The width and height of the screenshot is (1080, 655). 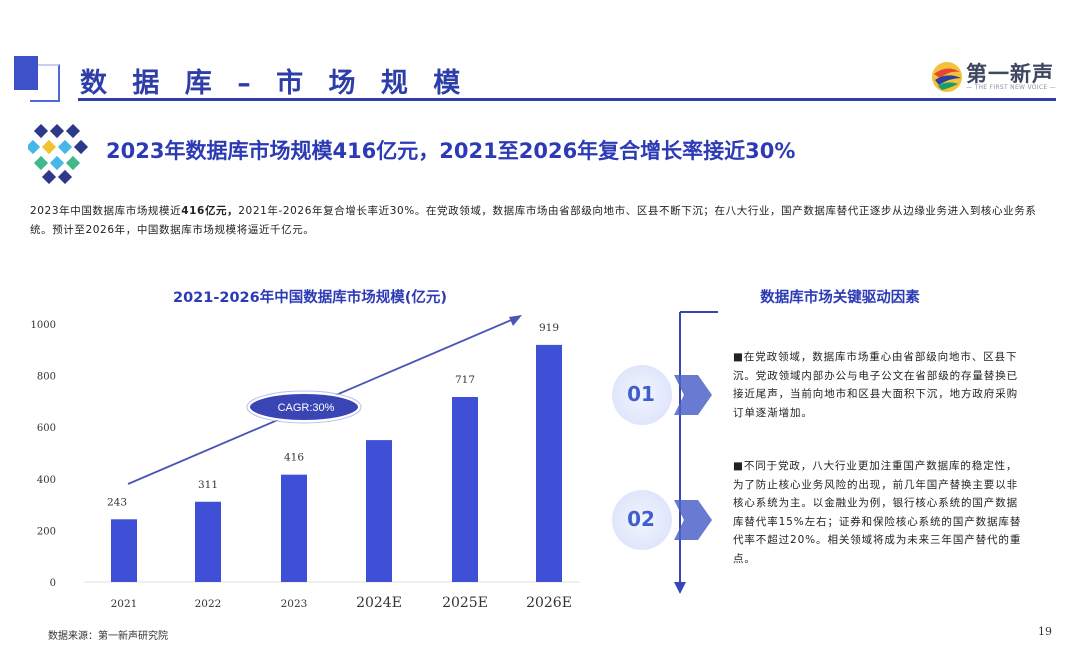 What do you see at coordinates (108, 636) in the screenshot?
I see `data-source: 数据来源：第一新声研究院` at bounding box center [108, 636].